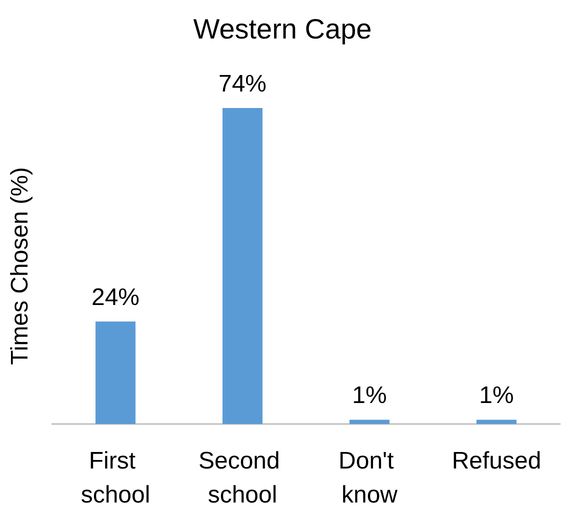  I want to click on data-label: 74%, so click(242, 84).